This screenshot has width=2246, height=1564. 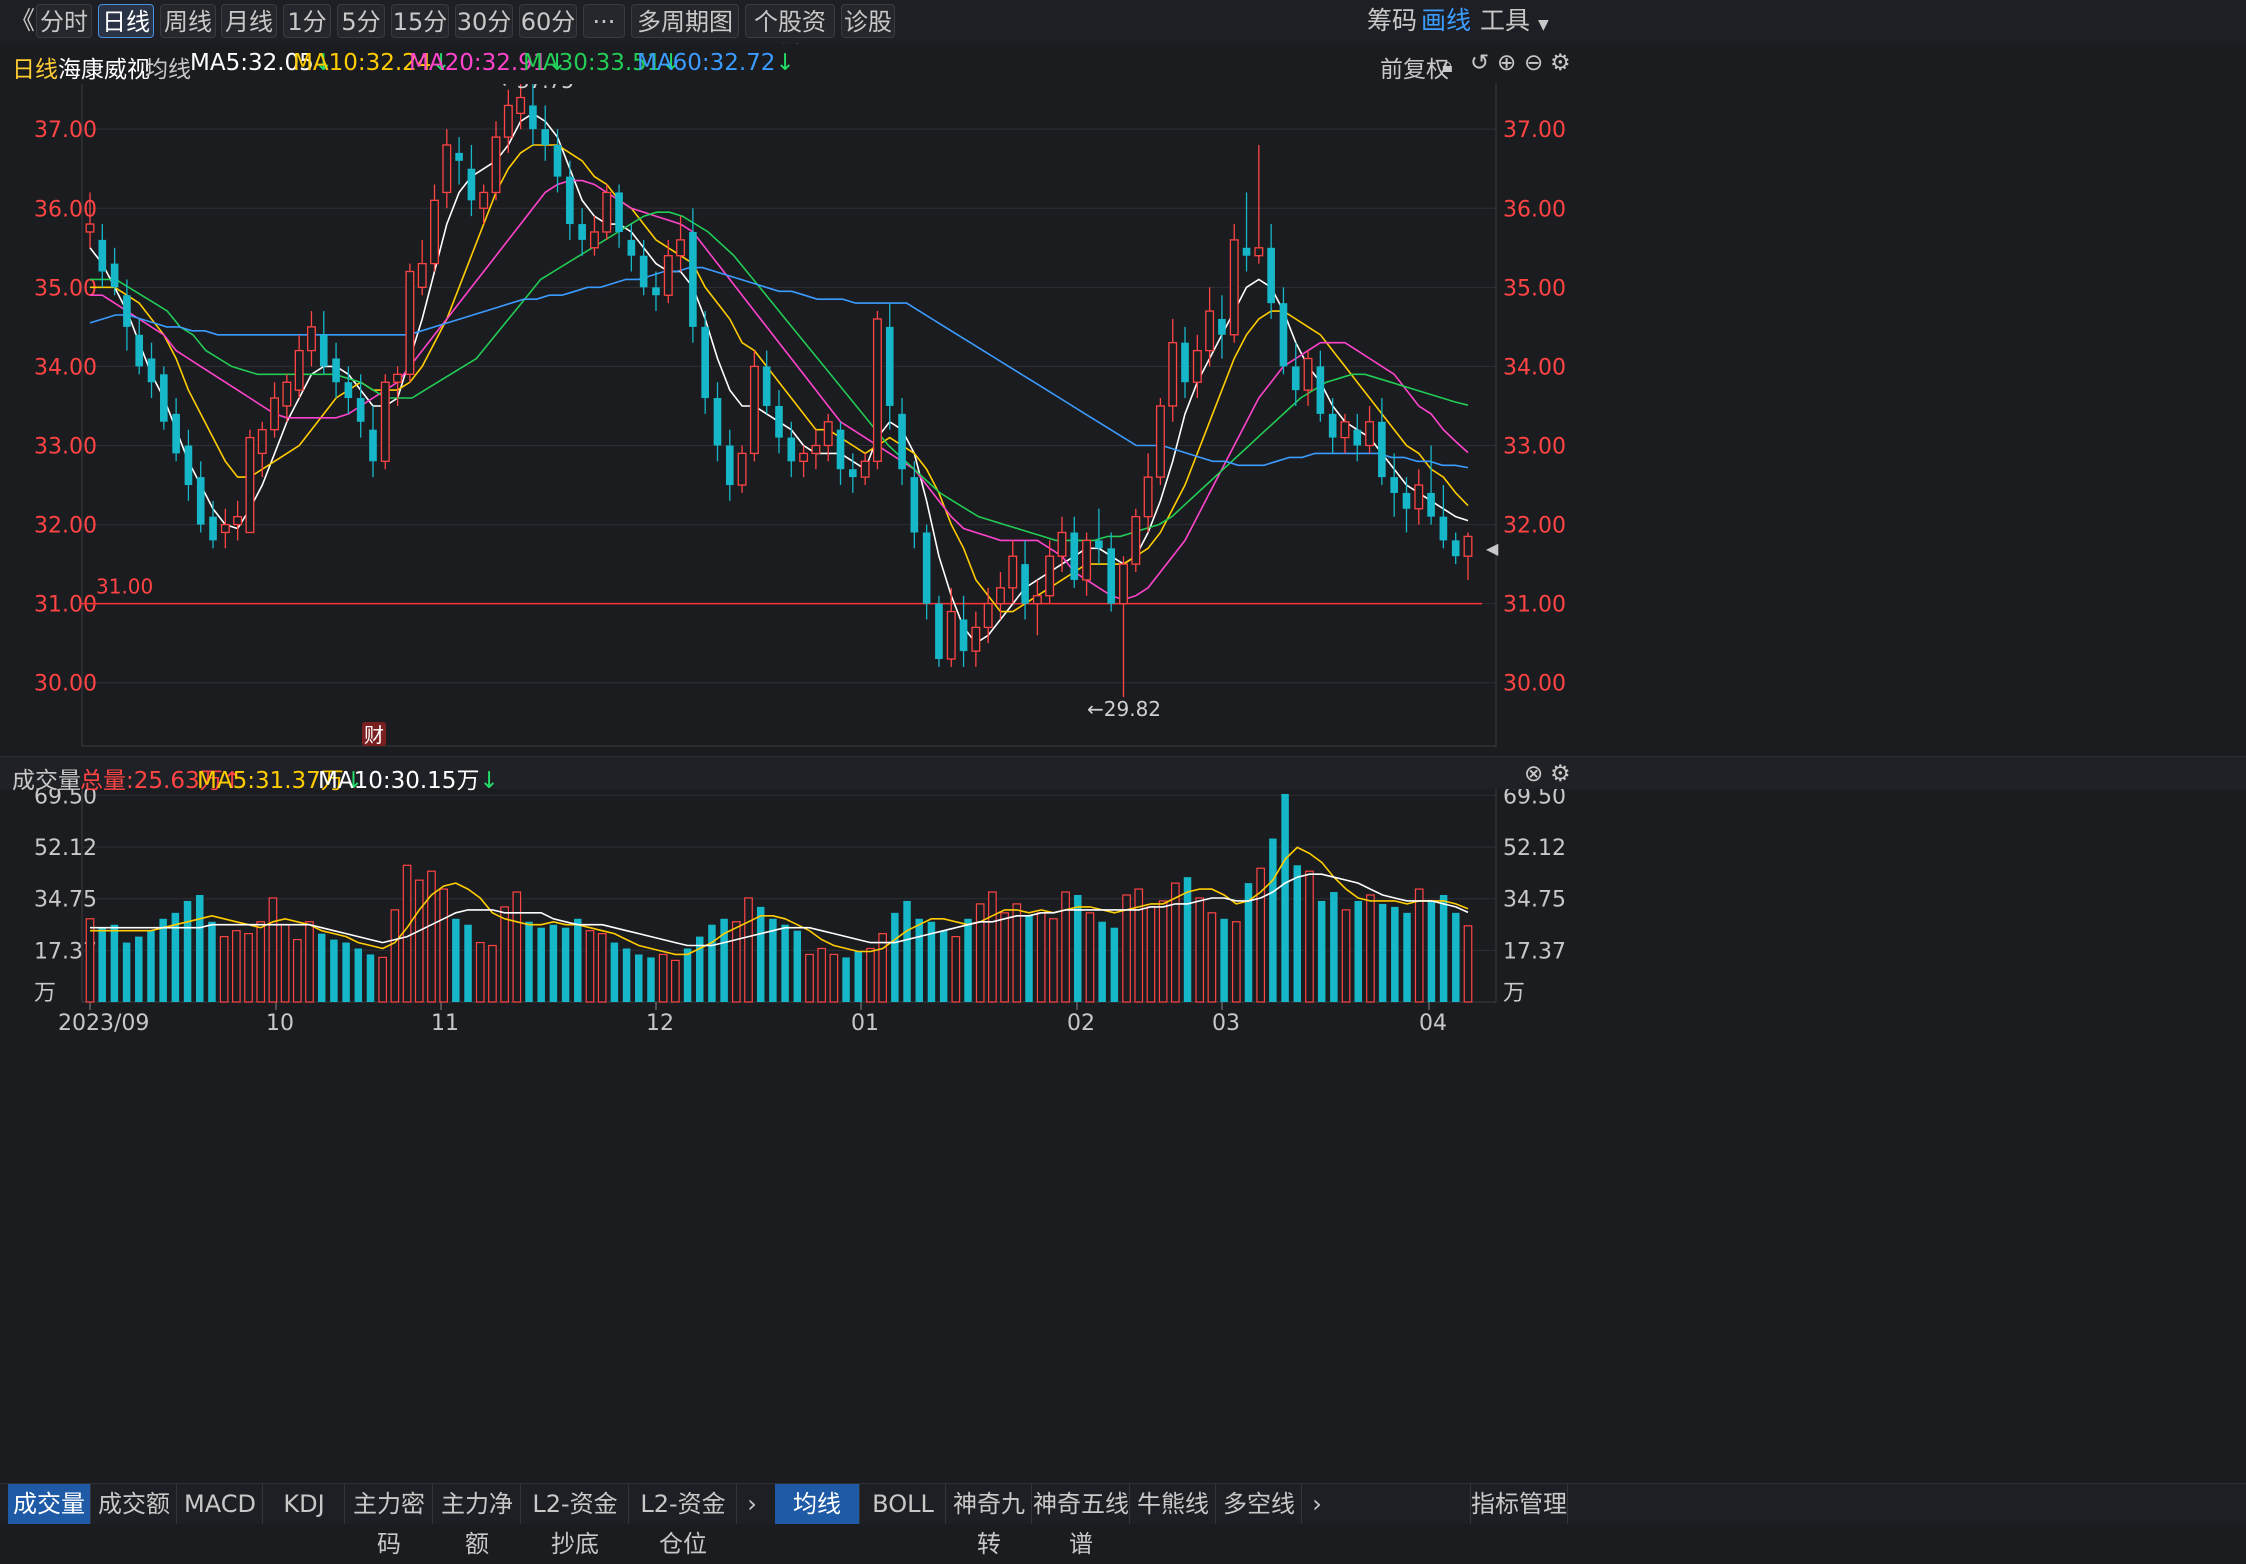 What do you see at coordinates (1560, 63) in the screenshot?
I see `settings-gear-icon: ⚙` at bounding box center [1560, 63].